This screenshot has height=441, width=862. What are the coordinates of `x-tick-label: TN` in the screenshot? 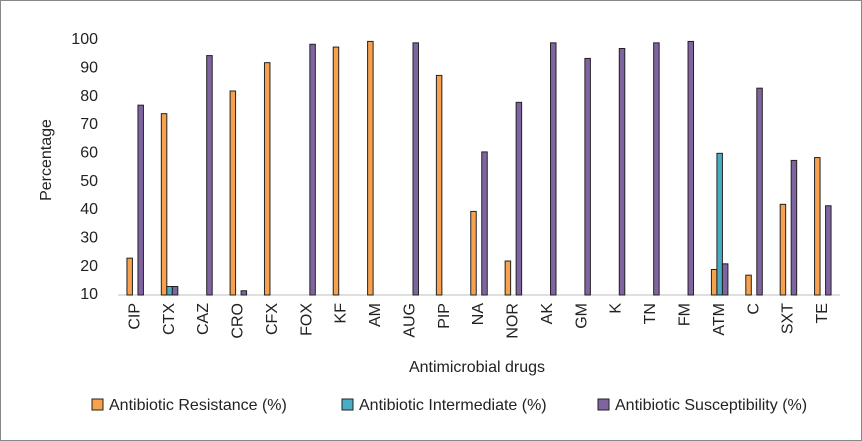 It's located at (650, 313).